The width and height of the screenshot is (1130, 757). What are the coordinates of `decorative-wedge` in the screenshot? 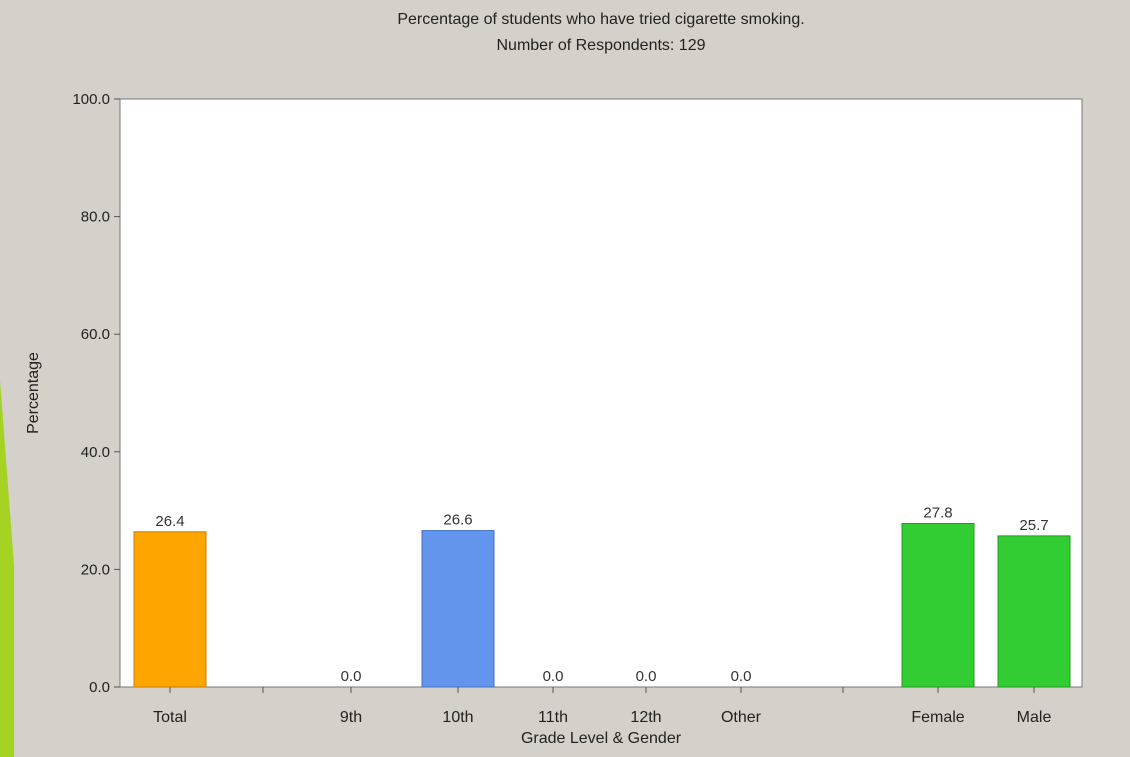 It's located at (7, 568).